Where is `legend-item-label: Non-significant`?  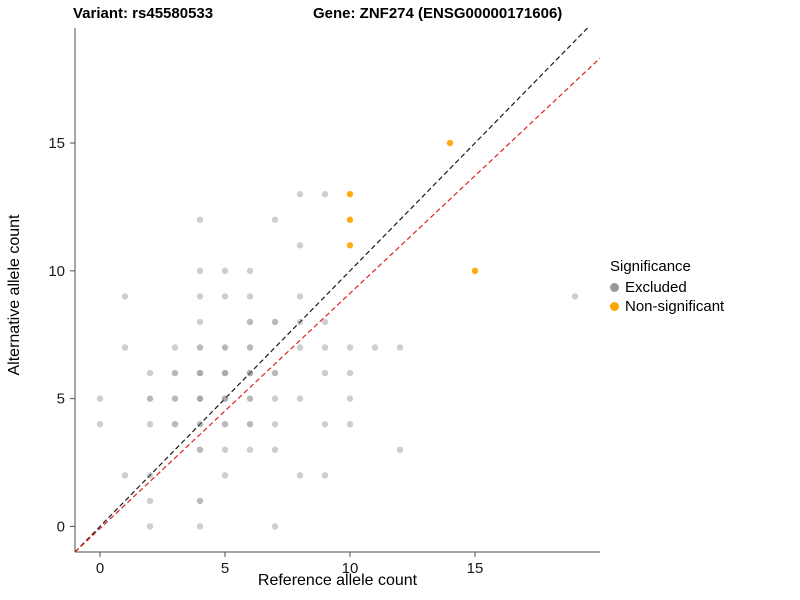
legend-item-label: Non-significant is located at coordinates (675, 306).